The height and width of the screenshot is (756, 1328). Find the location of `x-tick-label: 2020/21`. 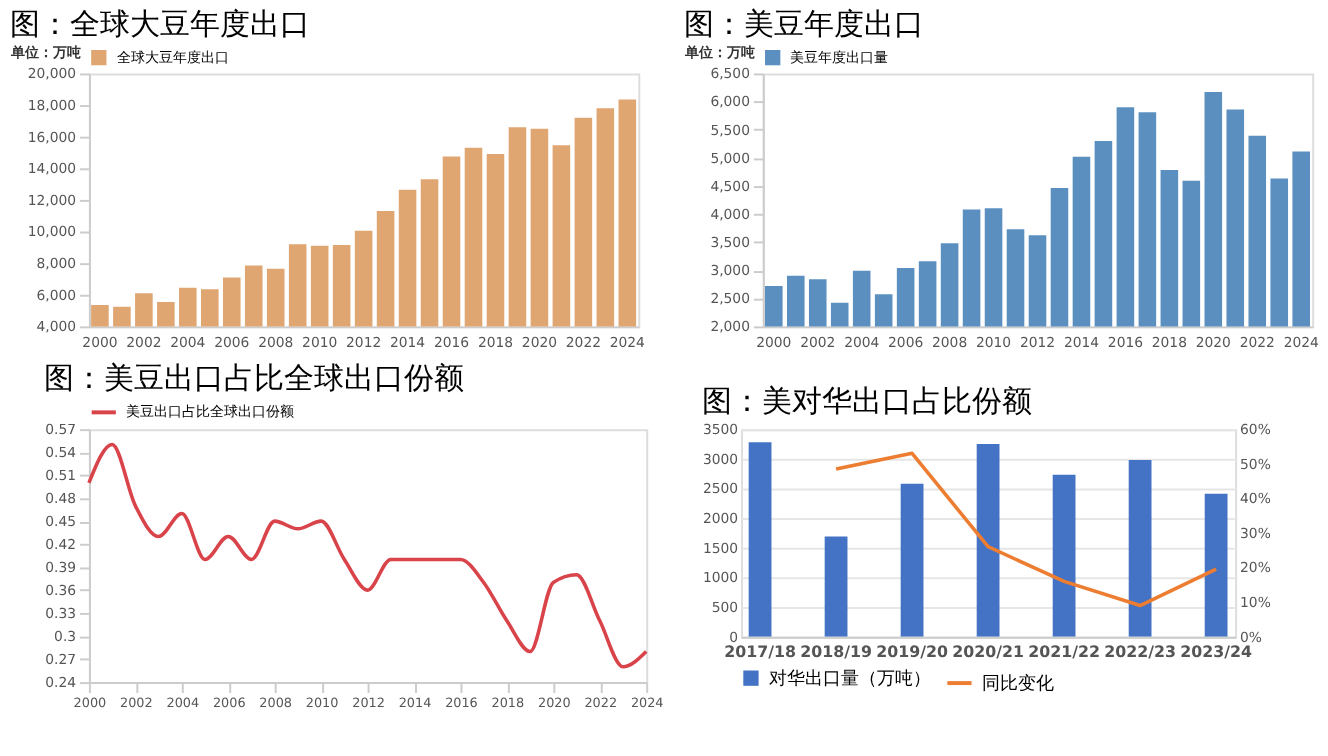

x-tick-label: 2020/21 is located at coordinates (988, 652).